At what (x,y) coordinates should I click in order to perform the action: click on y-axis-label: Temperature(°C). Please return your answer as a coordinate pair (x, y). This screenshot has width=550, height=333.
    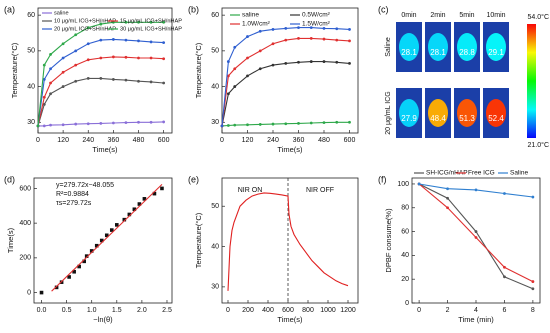
    Looking at the image, I should click on (198, 240).